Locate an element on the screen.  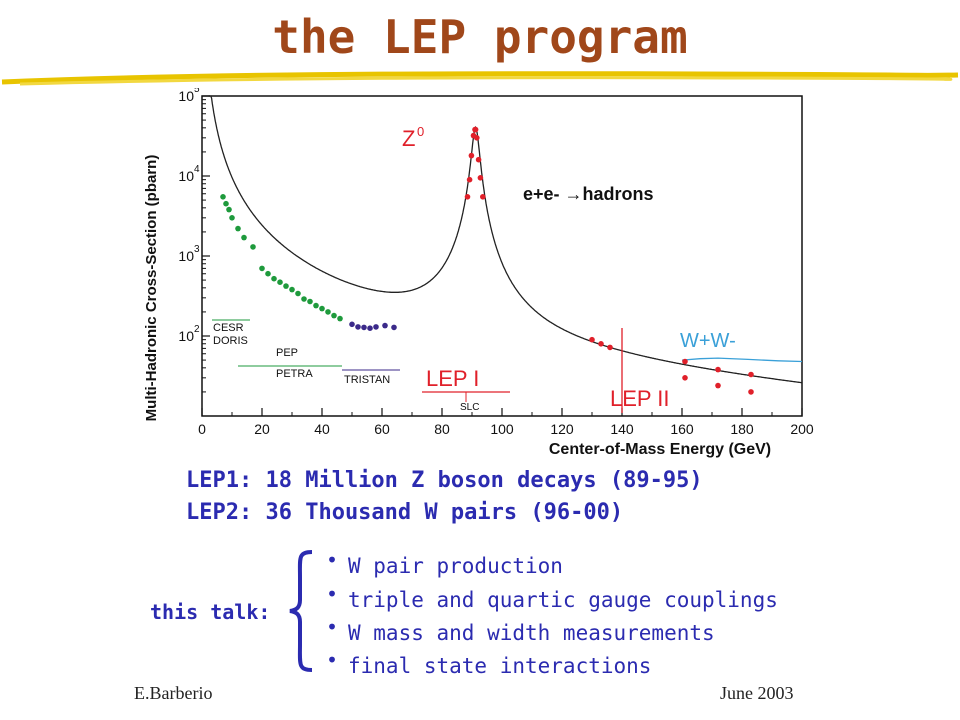
footer-date: June 2003 is located at coordinates (757, 693).